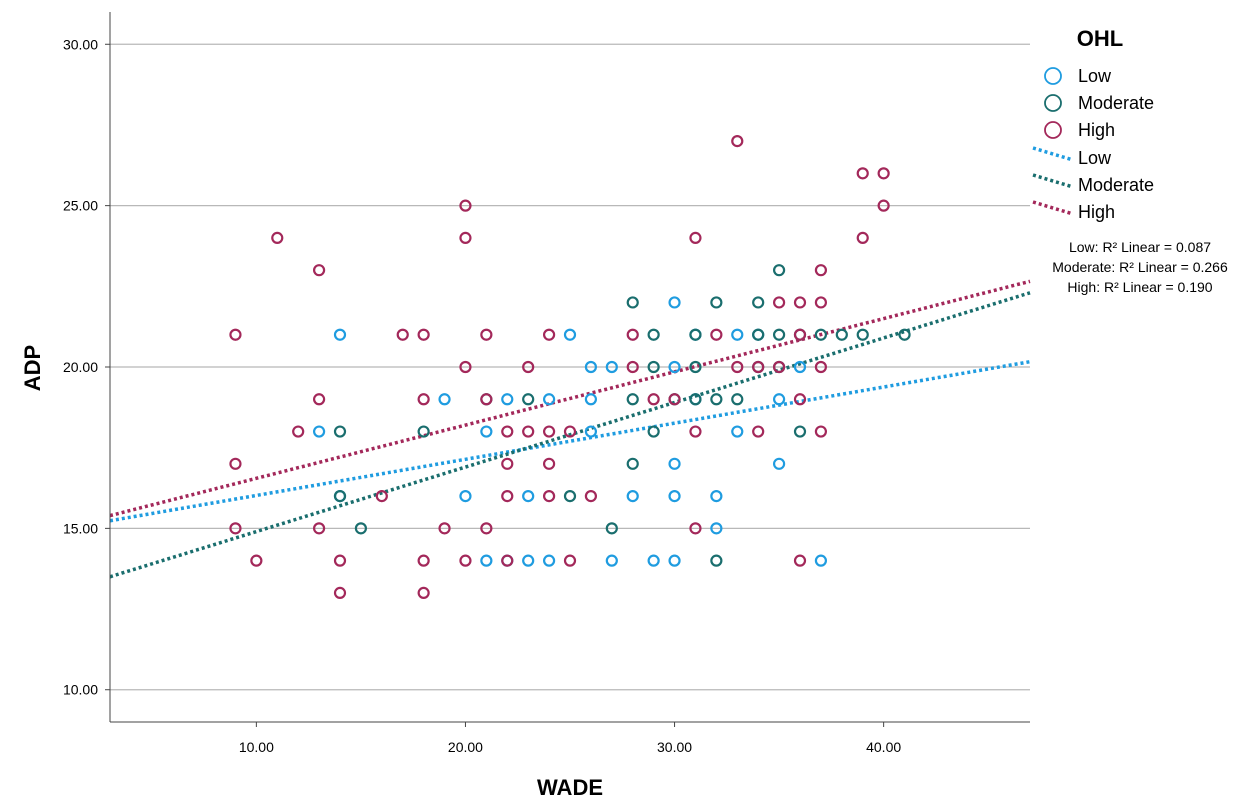  Describe the element at coordinates (883, 747) in the screenshot. I see `x-tick-label: 40.00` at that location.